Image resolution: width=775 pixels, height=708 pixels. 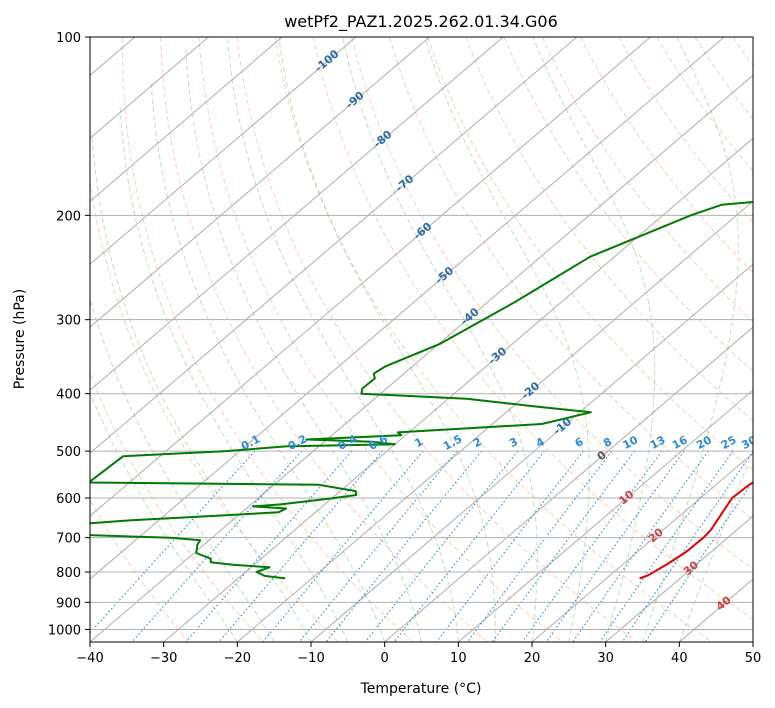 I want to click on y-tick-label: 400, so click(x=68, y=395).